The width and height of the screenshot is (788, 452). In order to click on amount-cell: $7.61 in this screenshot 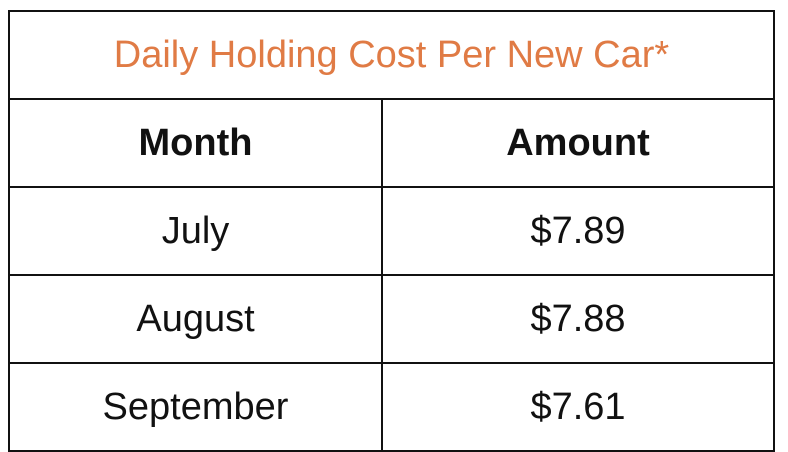, I will do `click(578, 407)`.